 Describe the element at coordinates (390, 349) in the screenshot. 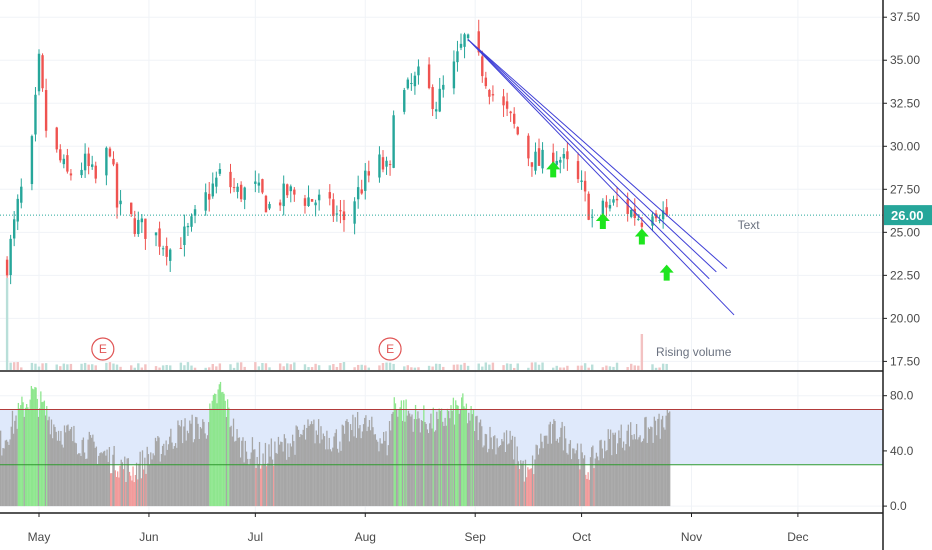

I see `earnings-marker-icon` at that location.